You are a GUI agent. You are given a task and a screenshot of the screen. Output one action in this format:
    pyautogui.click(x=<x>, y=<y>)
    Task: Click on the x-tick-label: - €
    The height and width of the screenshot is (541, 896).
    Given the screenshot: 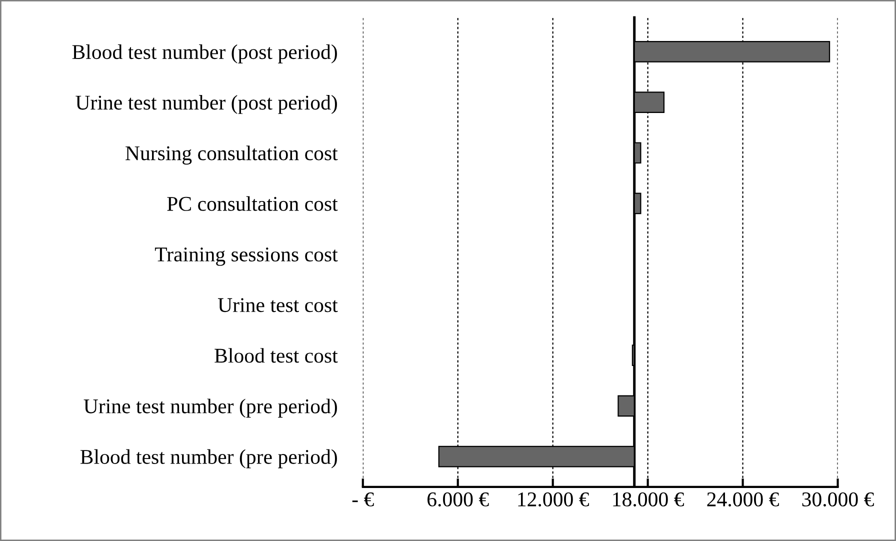 What is the action you would take?
    pyautogui.click(x=363, y=499)
    